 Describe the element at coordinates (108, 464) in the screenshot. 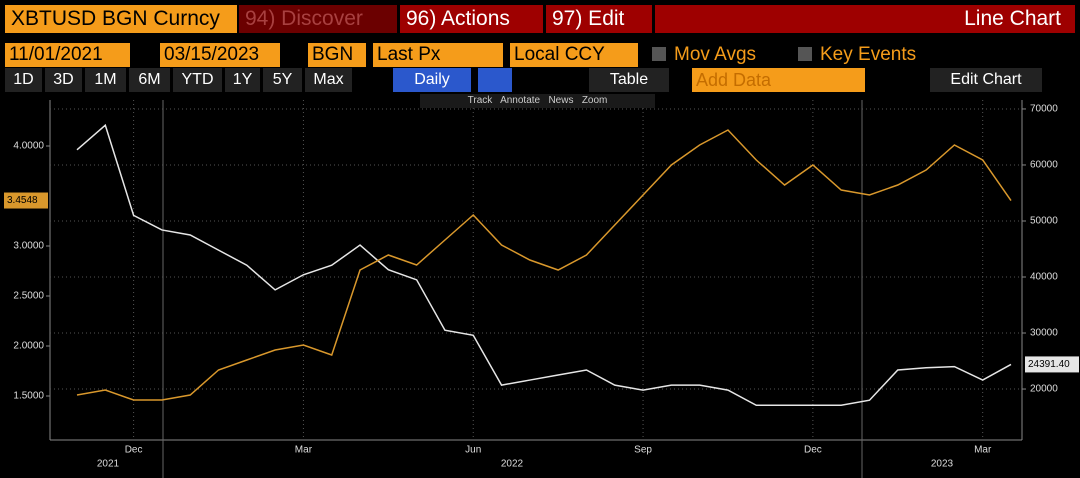

I see `x-year-label: 2021` at that location.